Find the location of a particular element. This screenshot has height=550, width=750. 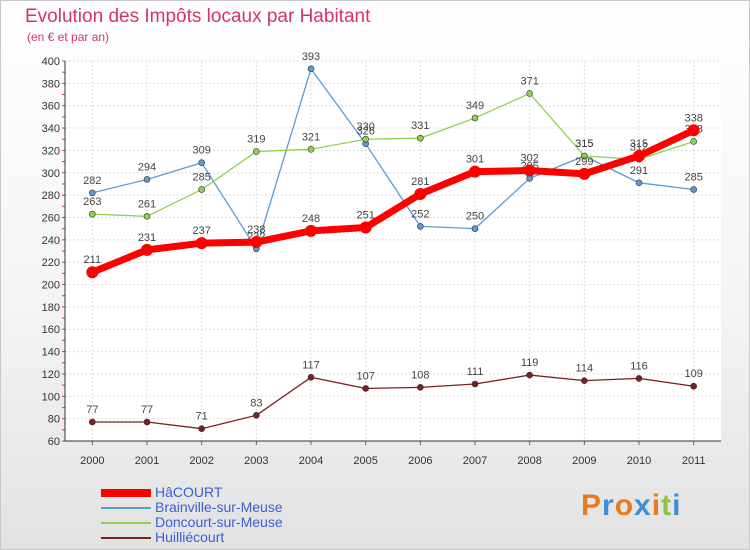

x-tick-label: 2003 is located at coordinates (256, 461).